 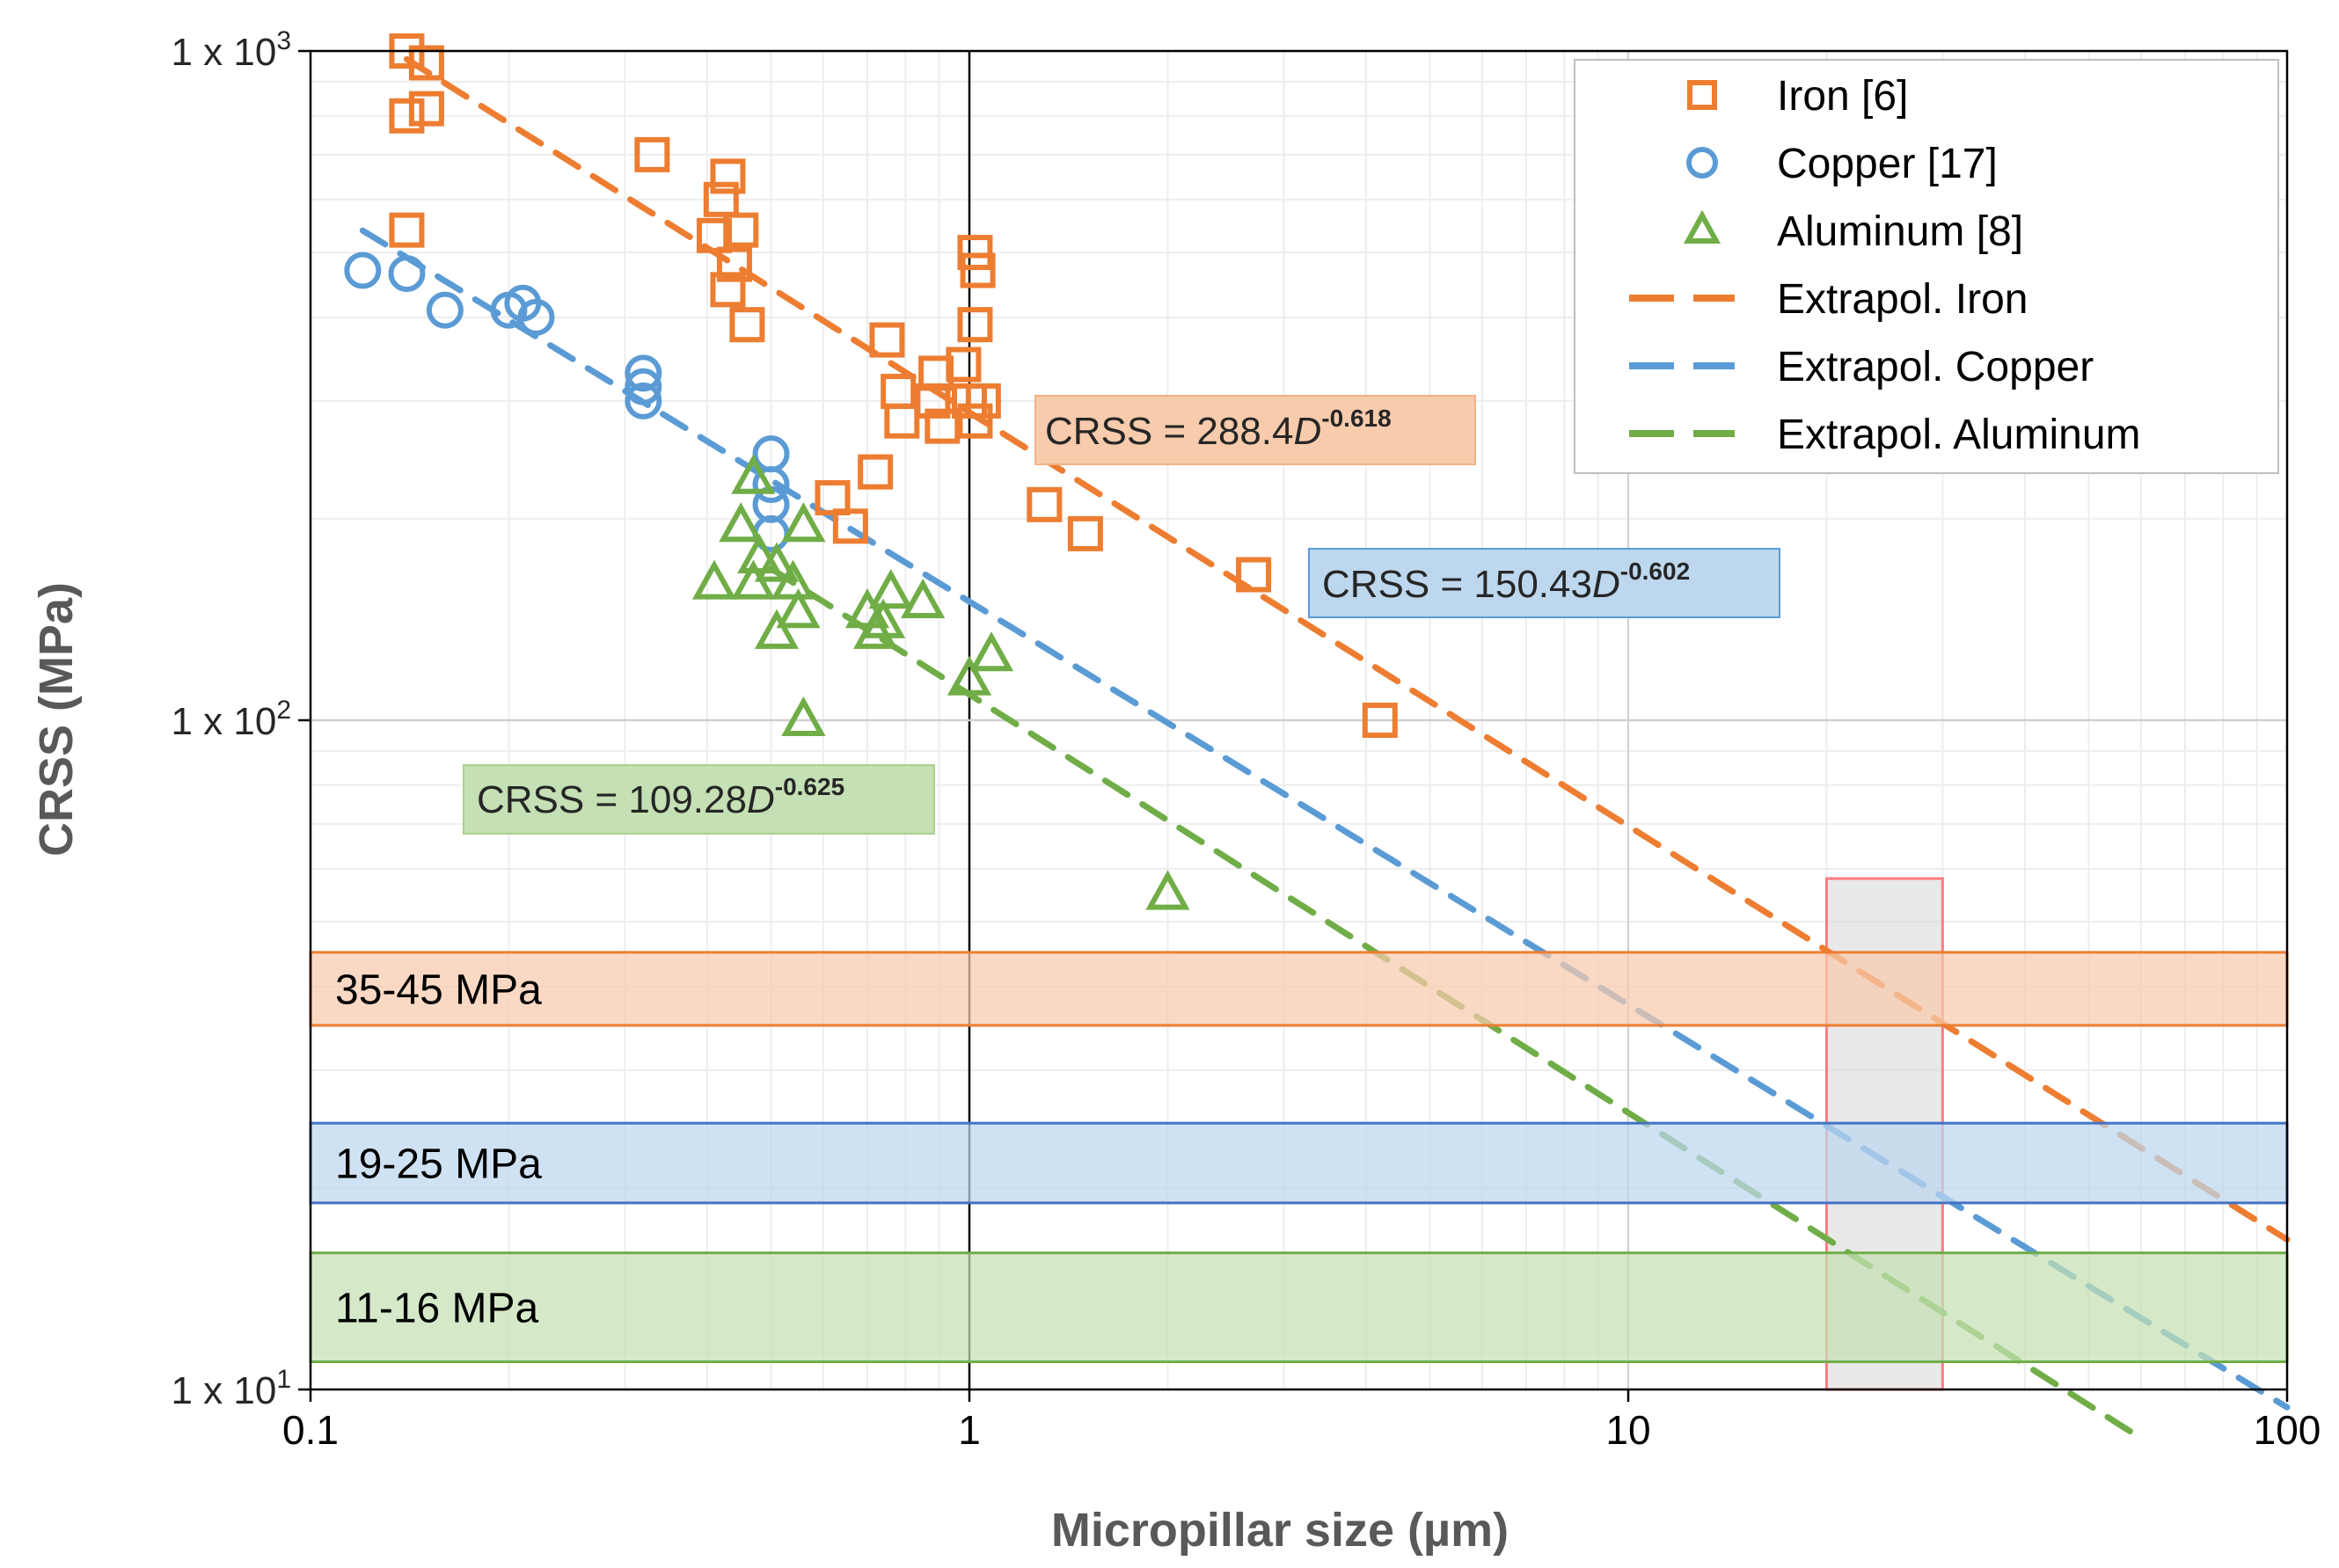 I want to click on legend-marker-square, so click(x=1702, y=95).